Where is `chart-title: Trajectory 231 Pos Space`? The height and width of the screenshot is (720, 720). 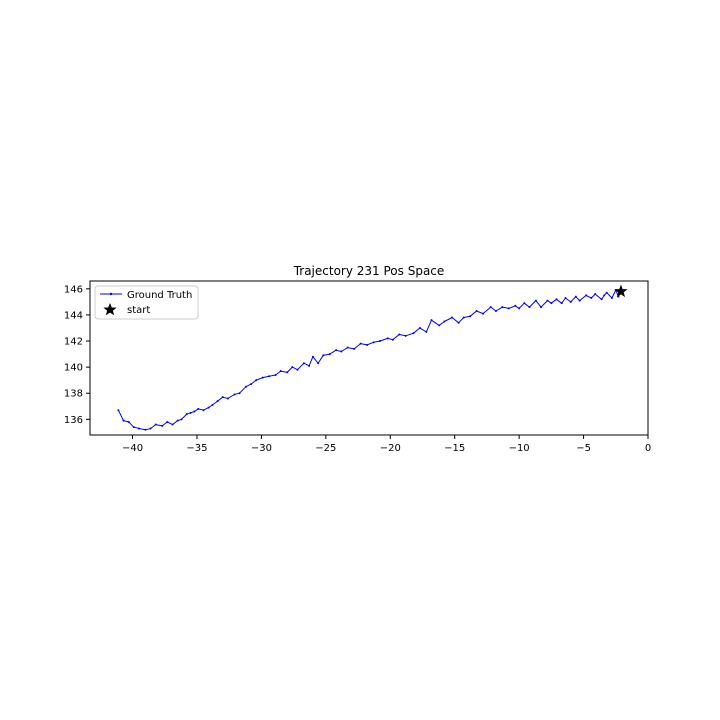 chart-title: Trajectory 231 Pos Space is located at coordinates (369, 271).